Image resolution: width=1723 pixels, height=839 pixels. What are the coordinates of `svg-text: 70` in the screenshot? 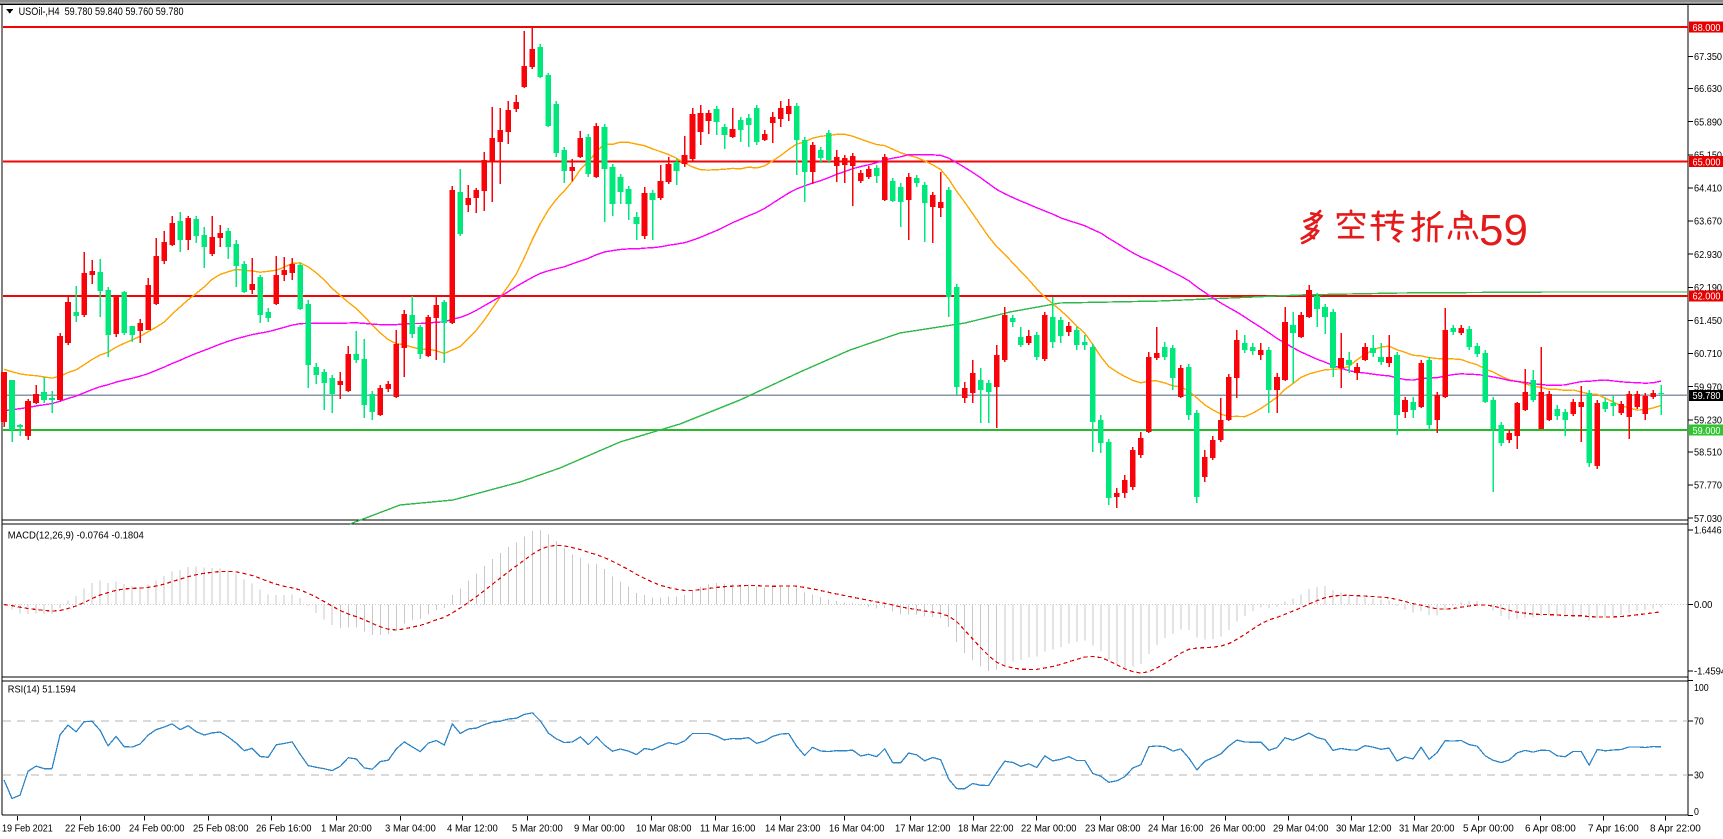 It's located at (1699, 722).